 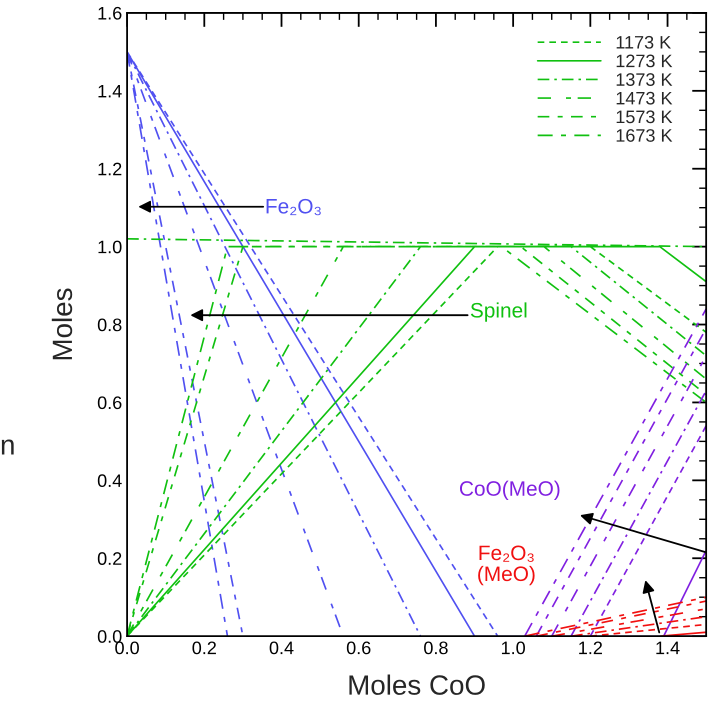 What do you see at coordinates (644, 79) in the screenshot?
I see `legend-label: 1373 K` at bounding box center [644, 79].